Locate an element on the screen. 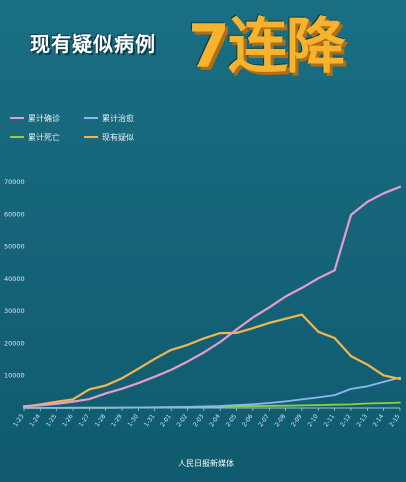 This screenshot has height=482, width=406. x-tick-label: 2-04 is located at coordinates (215, 420).